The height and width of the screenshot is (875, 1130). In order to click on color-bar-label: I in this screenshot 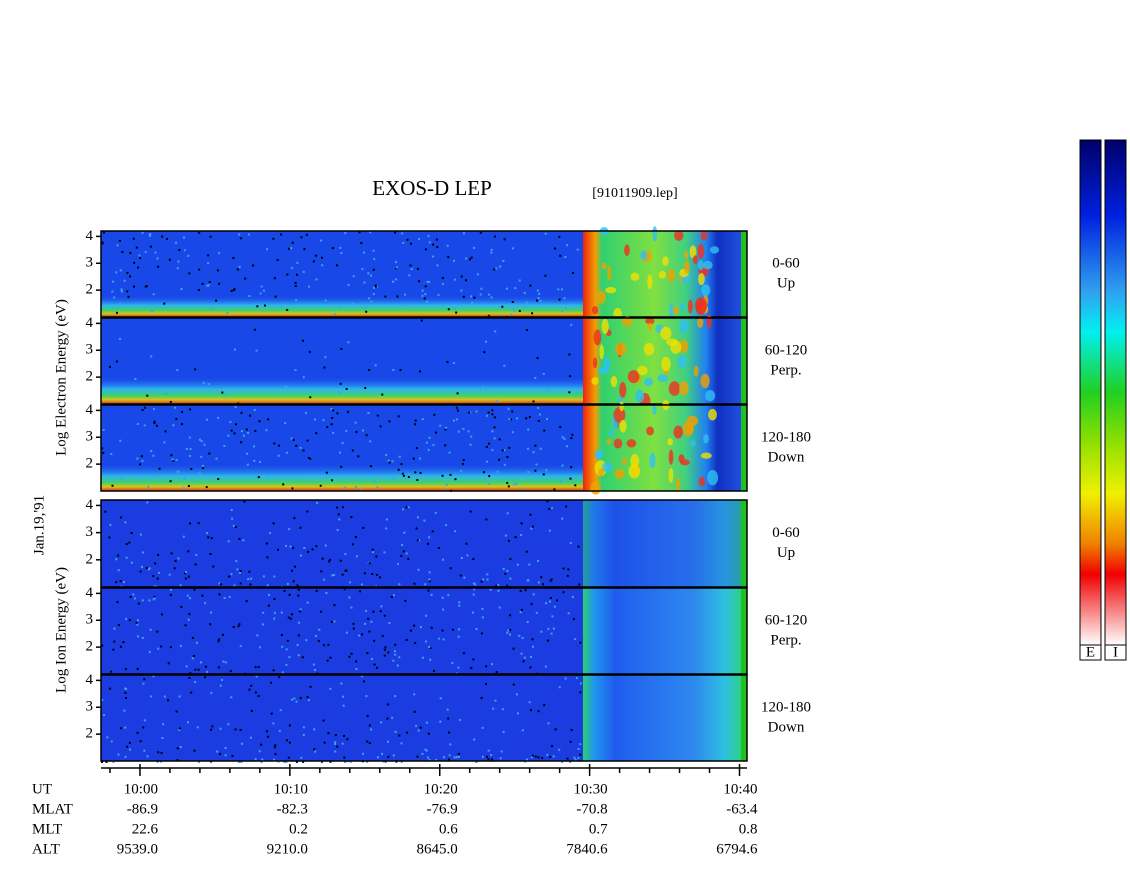, I will do `click(1115, 652)`.